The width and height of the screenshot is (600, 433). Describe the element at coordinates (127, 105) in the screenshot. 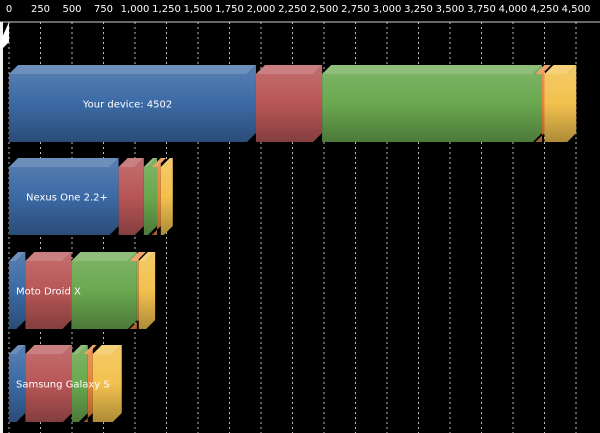

I see `bar-category-label: Your device: 4502` at that location.